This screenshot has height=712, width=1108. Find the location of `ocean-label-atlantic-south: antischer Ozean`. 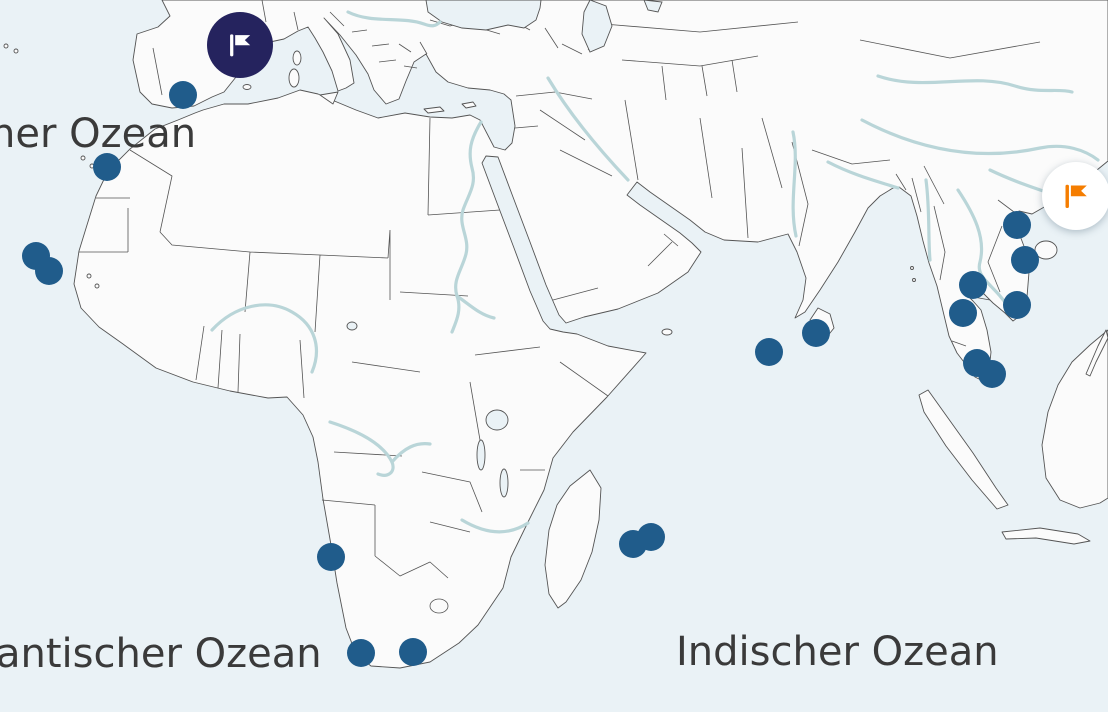

ocean-label-atlantic-south: antischer Ozean is located at coordinates (161, 654).